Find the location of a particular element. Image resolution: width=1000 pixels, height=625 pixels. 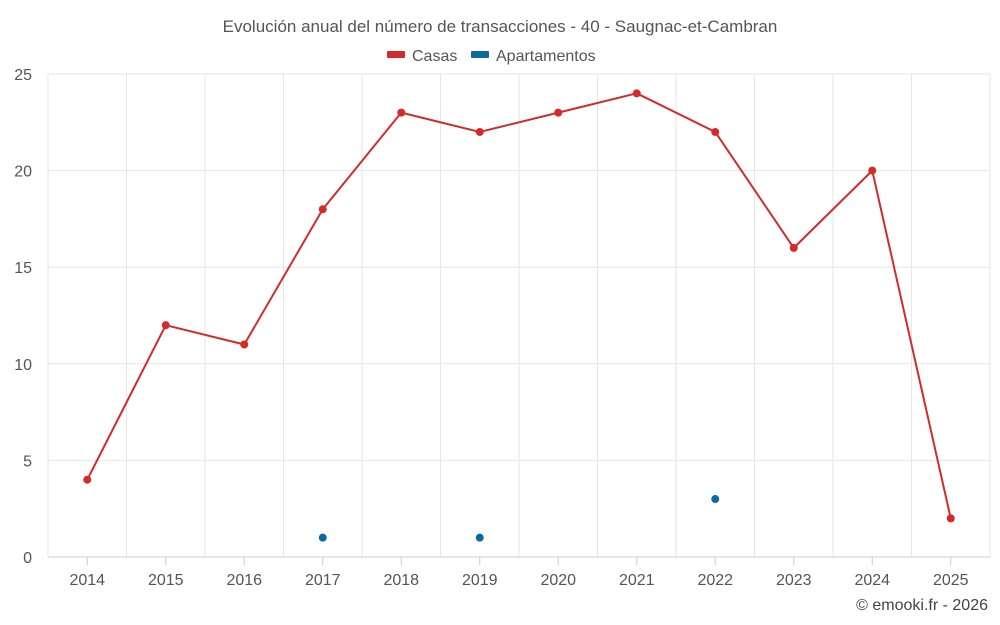

legend-item-casas: Casas is located at coordinates (422, 56).